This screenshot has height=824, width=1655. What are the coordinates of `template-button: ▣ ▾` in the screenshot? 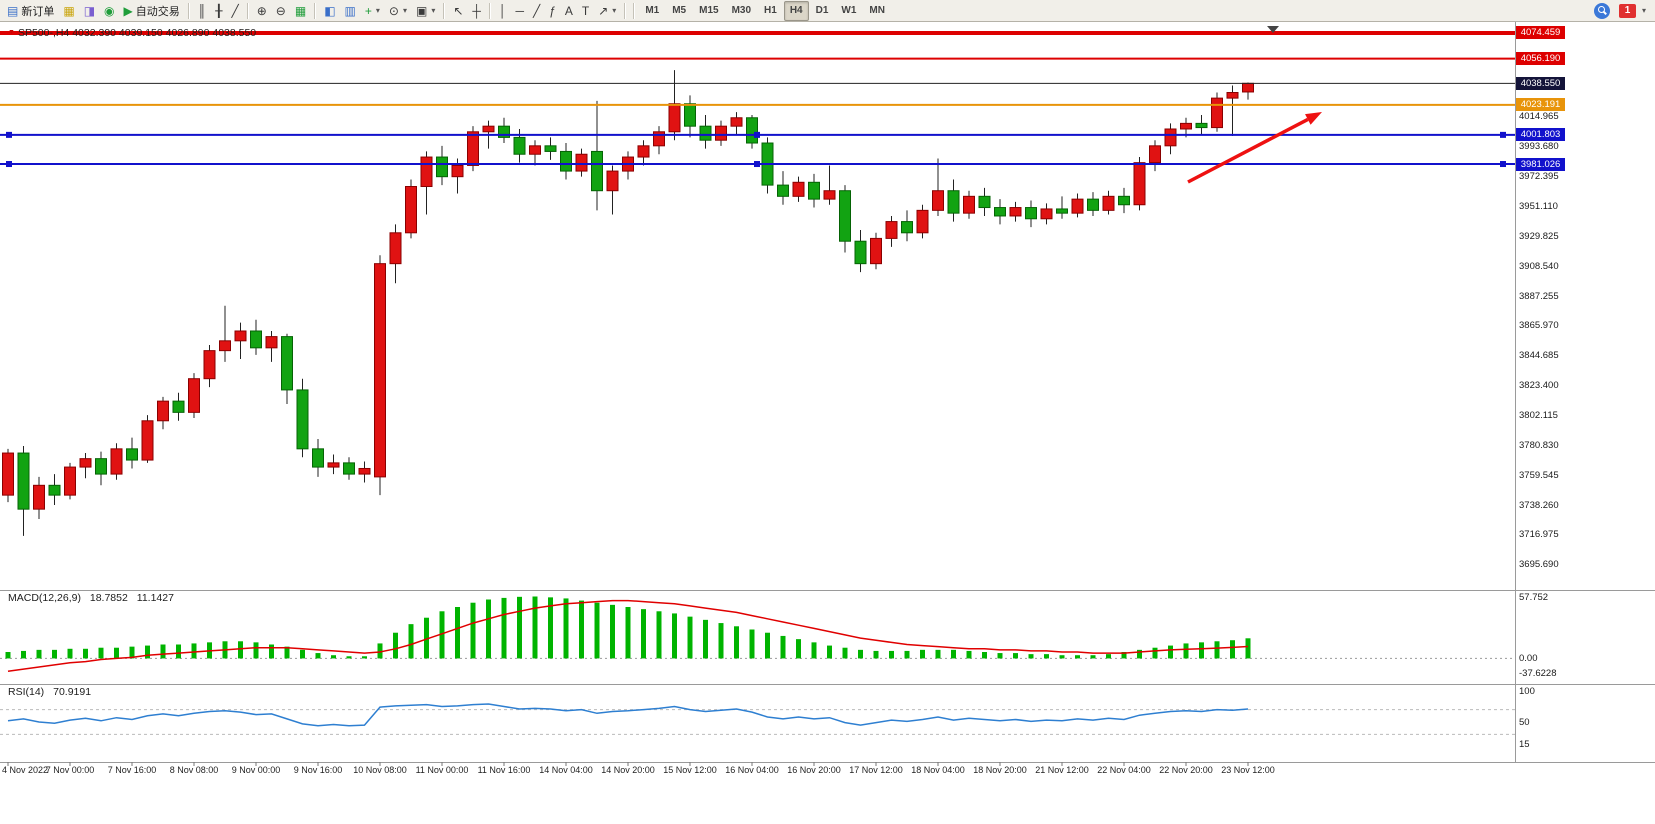 It's located at (425, 11).